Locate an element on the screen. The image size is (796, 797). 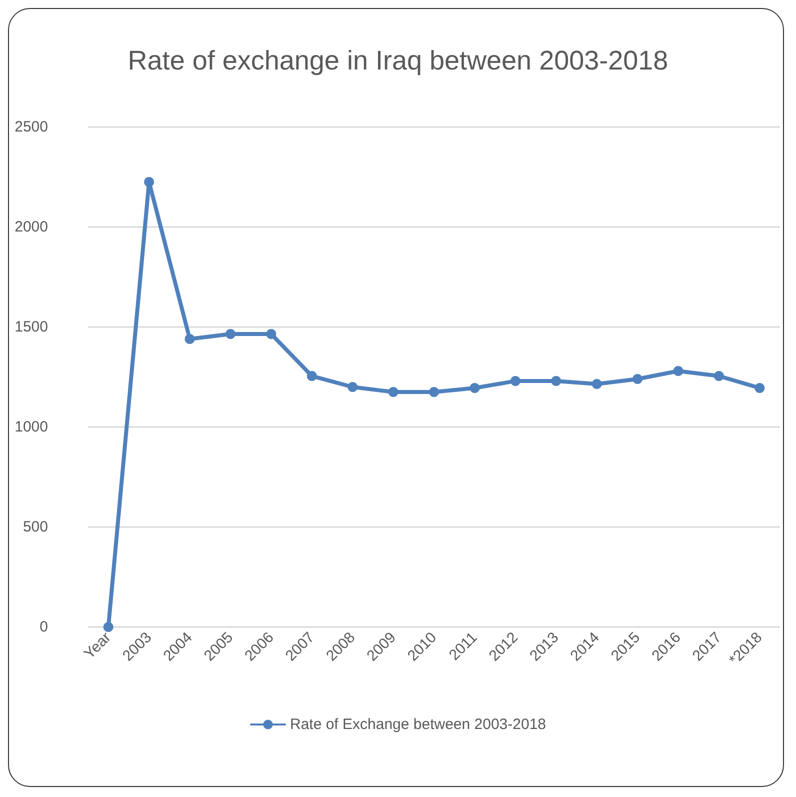
x-tick-label: Year is located at coordinates (97, 645).